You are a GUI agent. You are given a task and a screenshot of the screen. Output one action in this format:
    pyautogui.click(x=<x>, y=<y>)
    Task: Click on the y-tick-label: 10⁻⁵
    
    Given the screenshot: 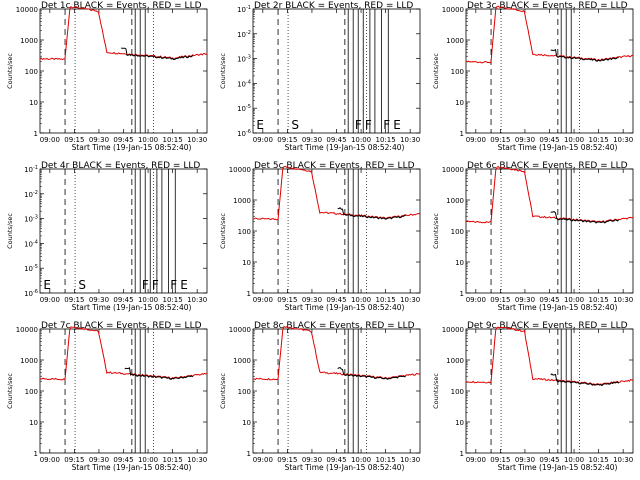 What is the action you would take?
    pyautogui.click(x=31, y=268)
    